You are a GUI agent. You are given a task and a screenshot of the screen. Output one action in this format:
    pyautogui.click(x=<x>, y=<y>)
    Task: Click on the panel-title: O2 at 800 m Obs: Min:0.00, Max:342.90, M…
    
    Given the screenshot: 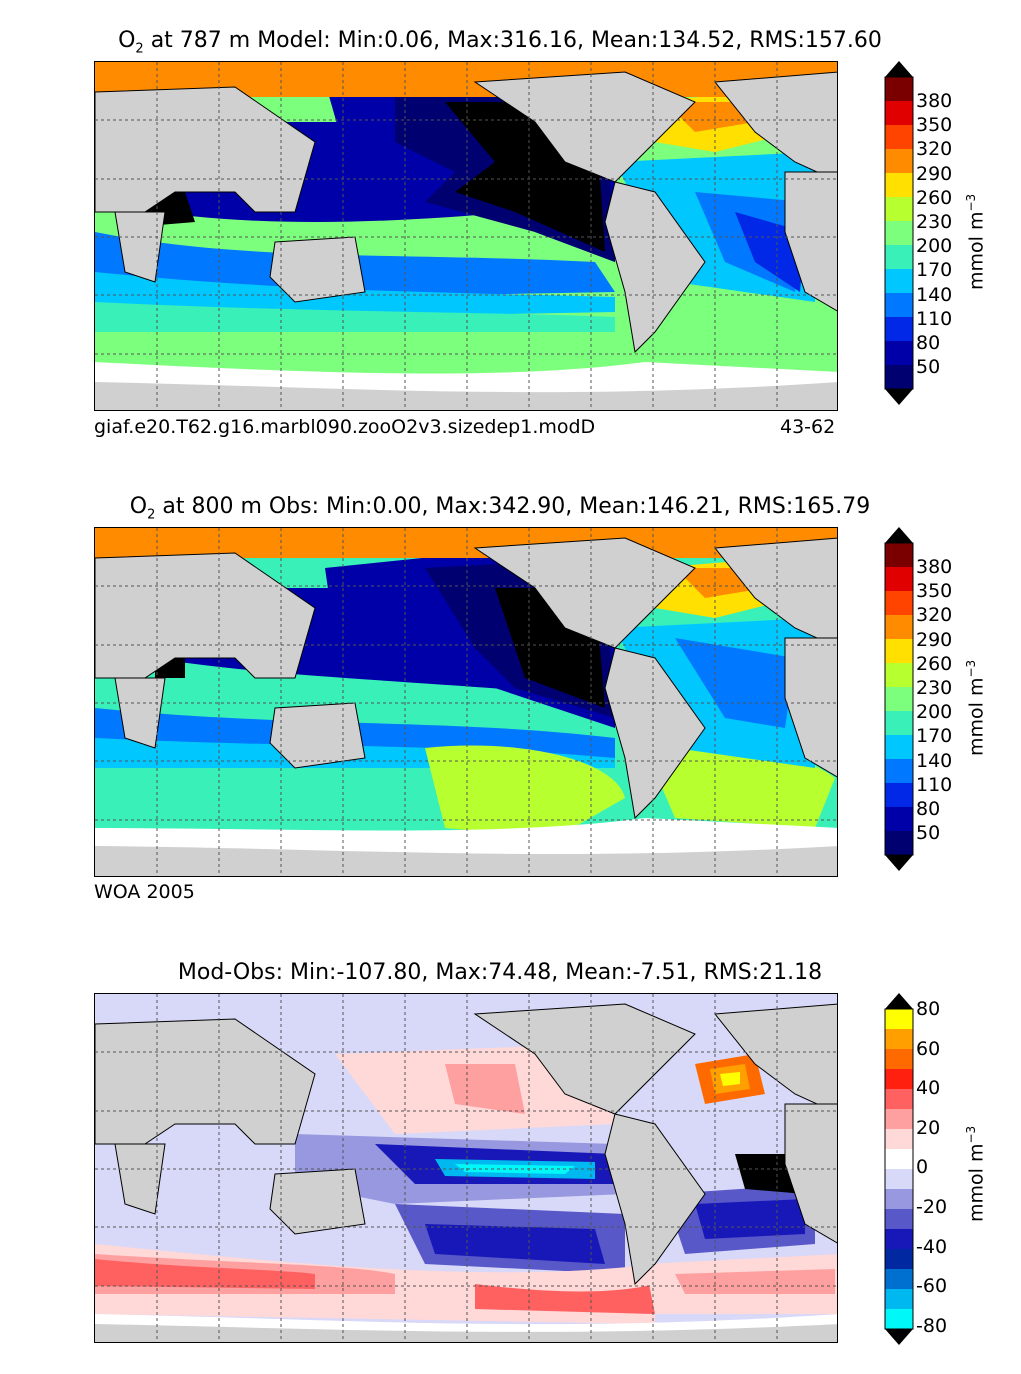 What is the action you would take?
    pyautogui.click(x=500, y=508)
    